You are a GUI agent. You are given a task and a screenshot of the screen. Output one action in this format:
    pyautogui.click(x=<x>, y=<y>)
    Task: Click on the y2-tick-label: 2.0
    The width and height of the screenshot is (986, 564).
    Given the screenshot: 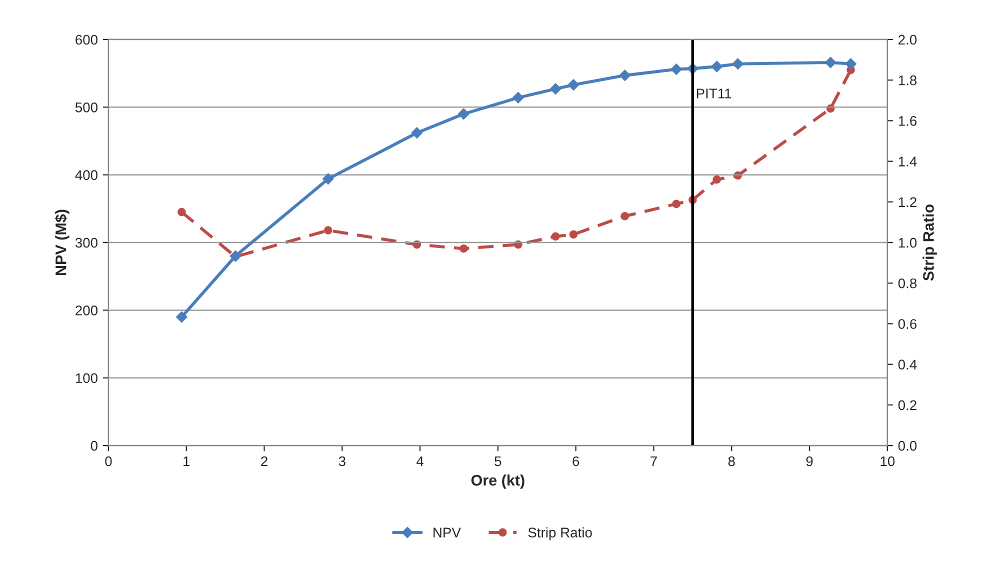 What is the action you would take?
    pyautogui.click(x=907, y=39)
    